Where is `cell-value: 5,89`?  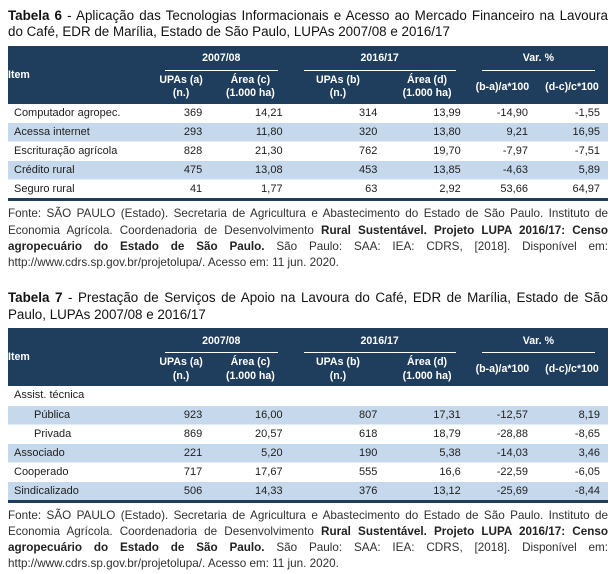
cell-value: 5,89 is located at coordinates (571, 170).